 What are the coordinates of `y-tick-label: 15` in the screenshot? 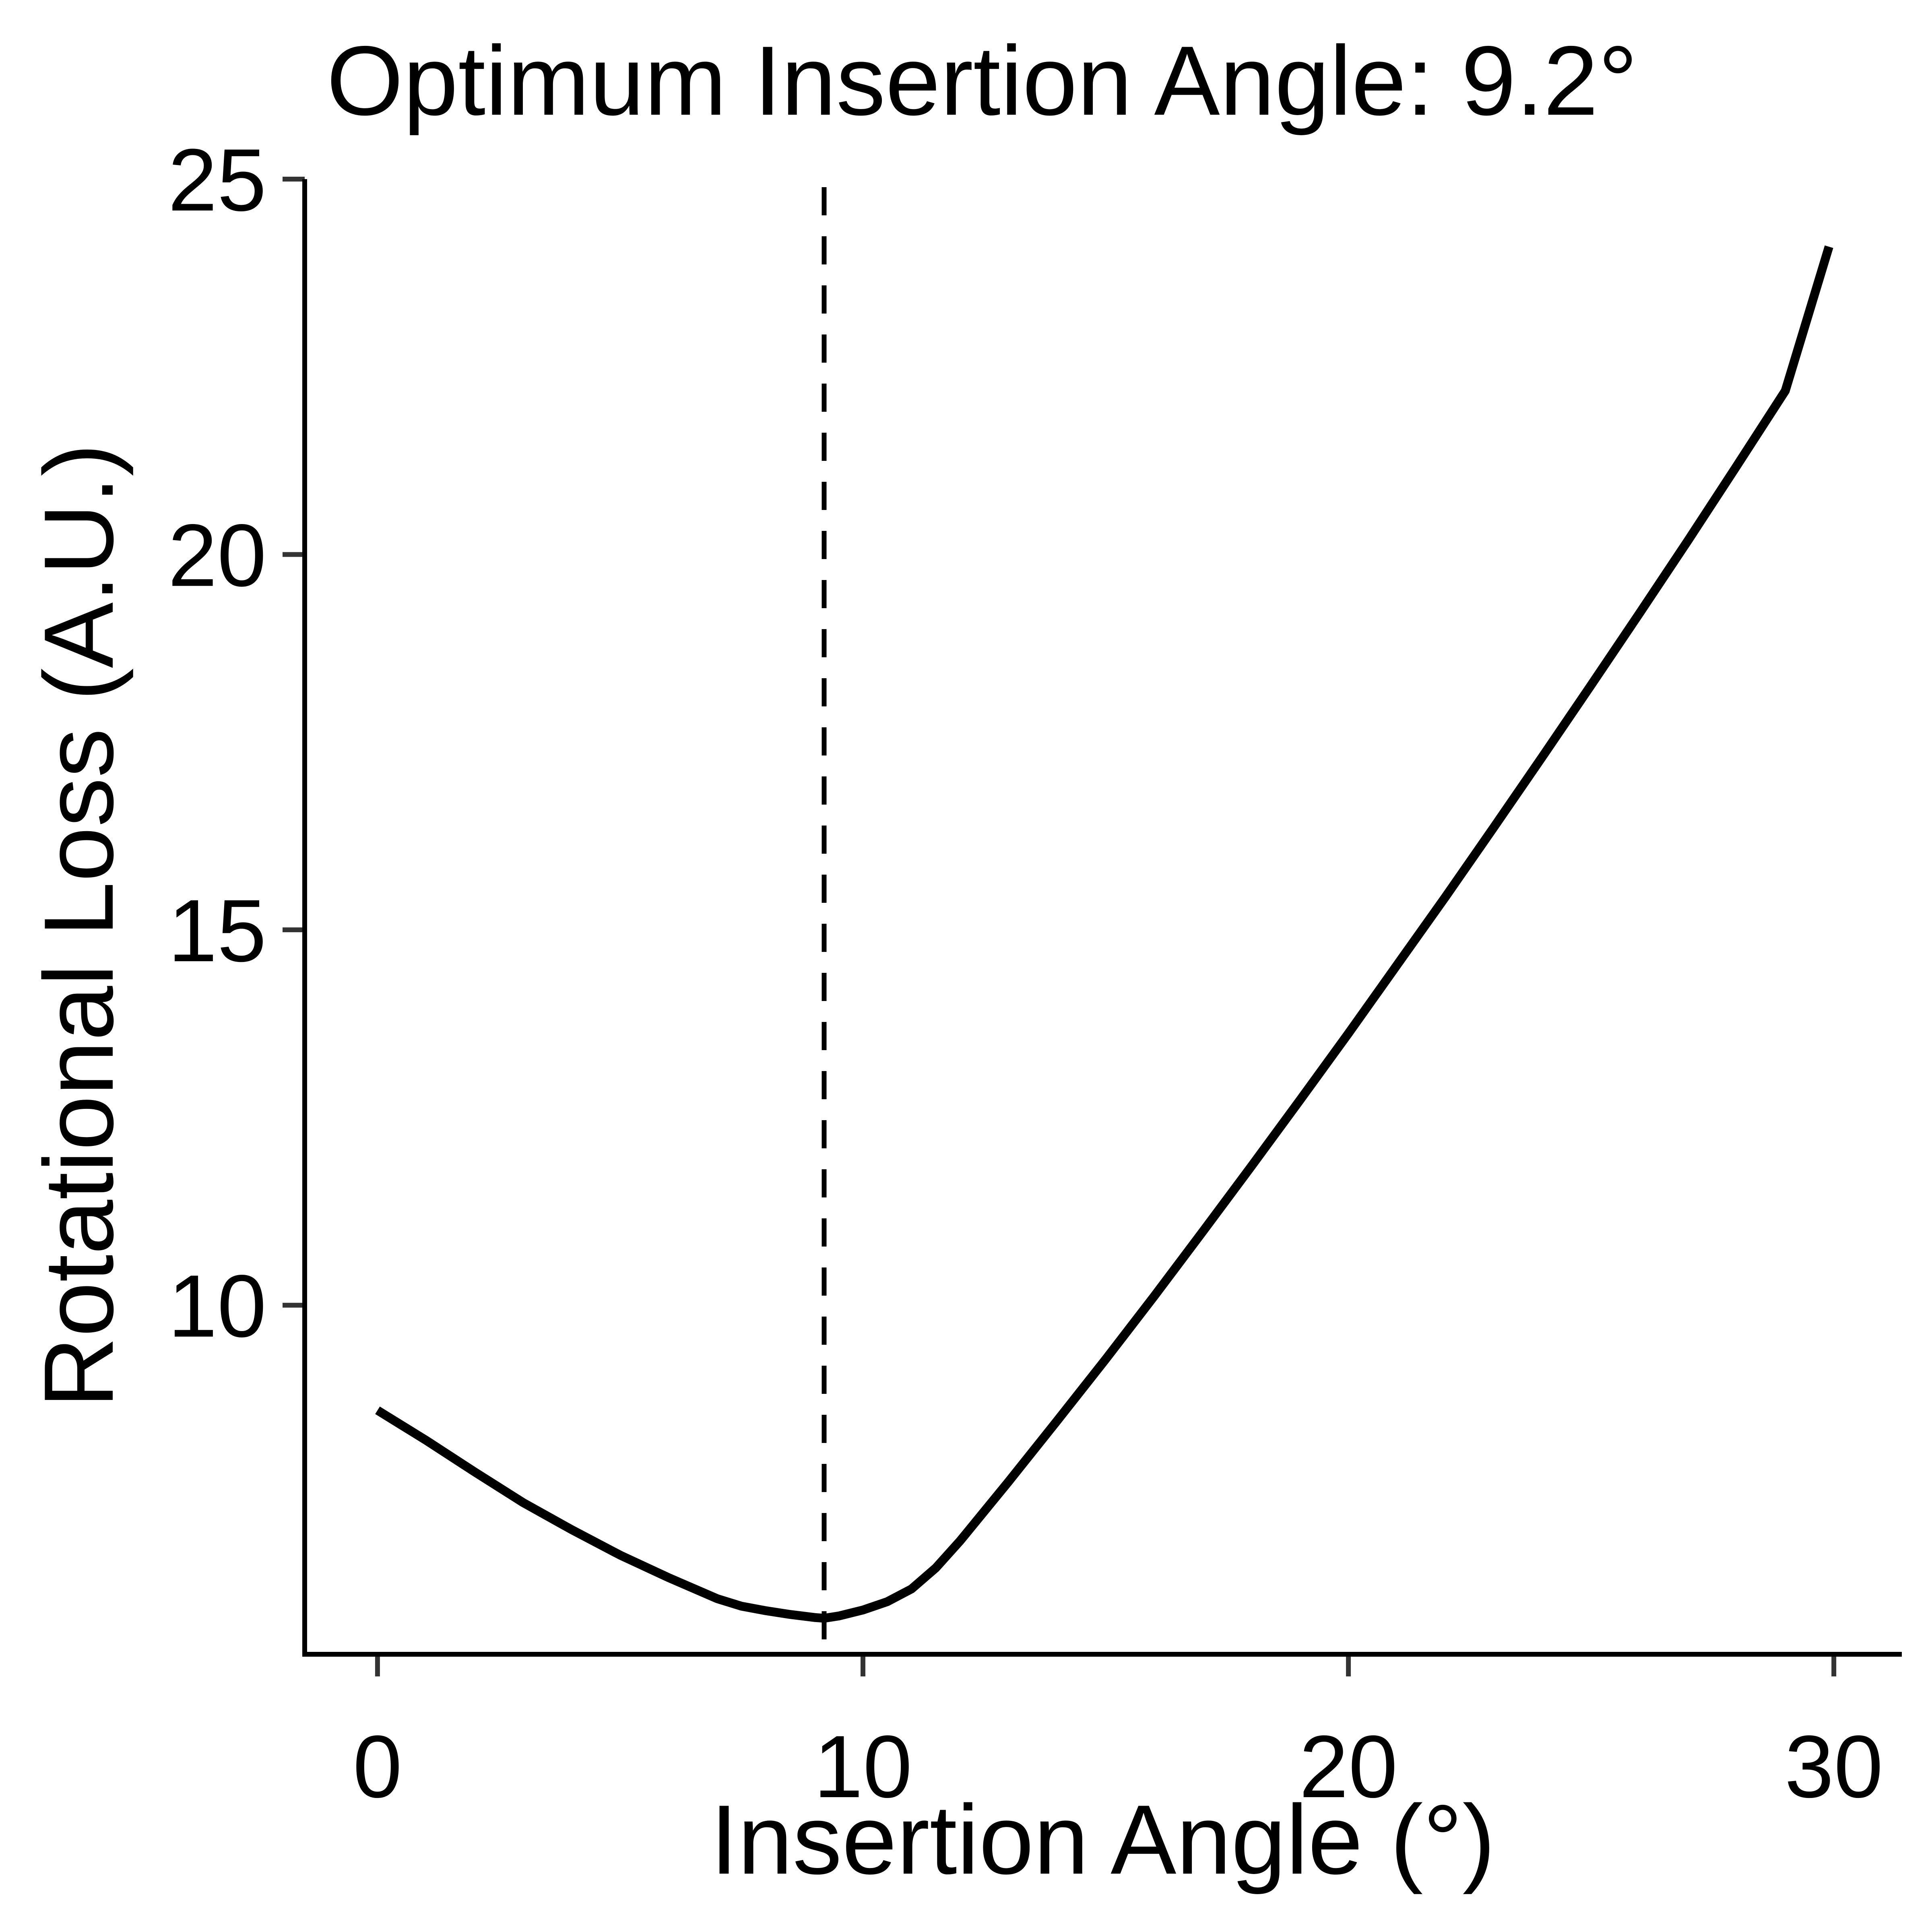 It's located at (217, 930).